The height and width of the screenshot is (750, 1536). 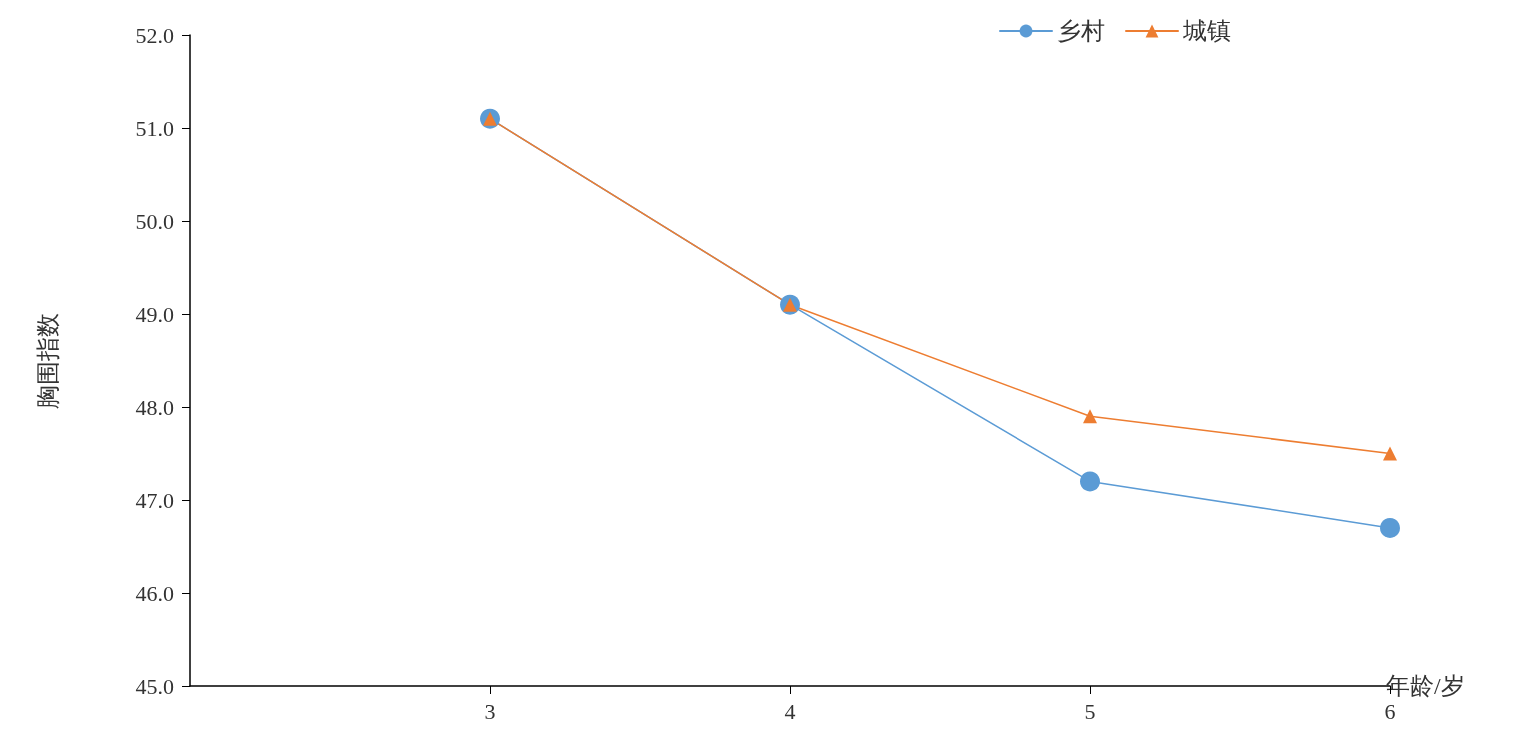 What do you see at coordinates (154, 221) in the screenshot?
I see `y-tick-label: 50.0` at bounding box center [154, 221].